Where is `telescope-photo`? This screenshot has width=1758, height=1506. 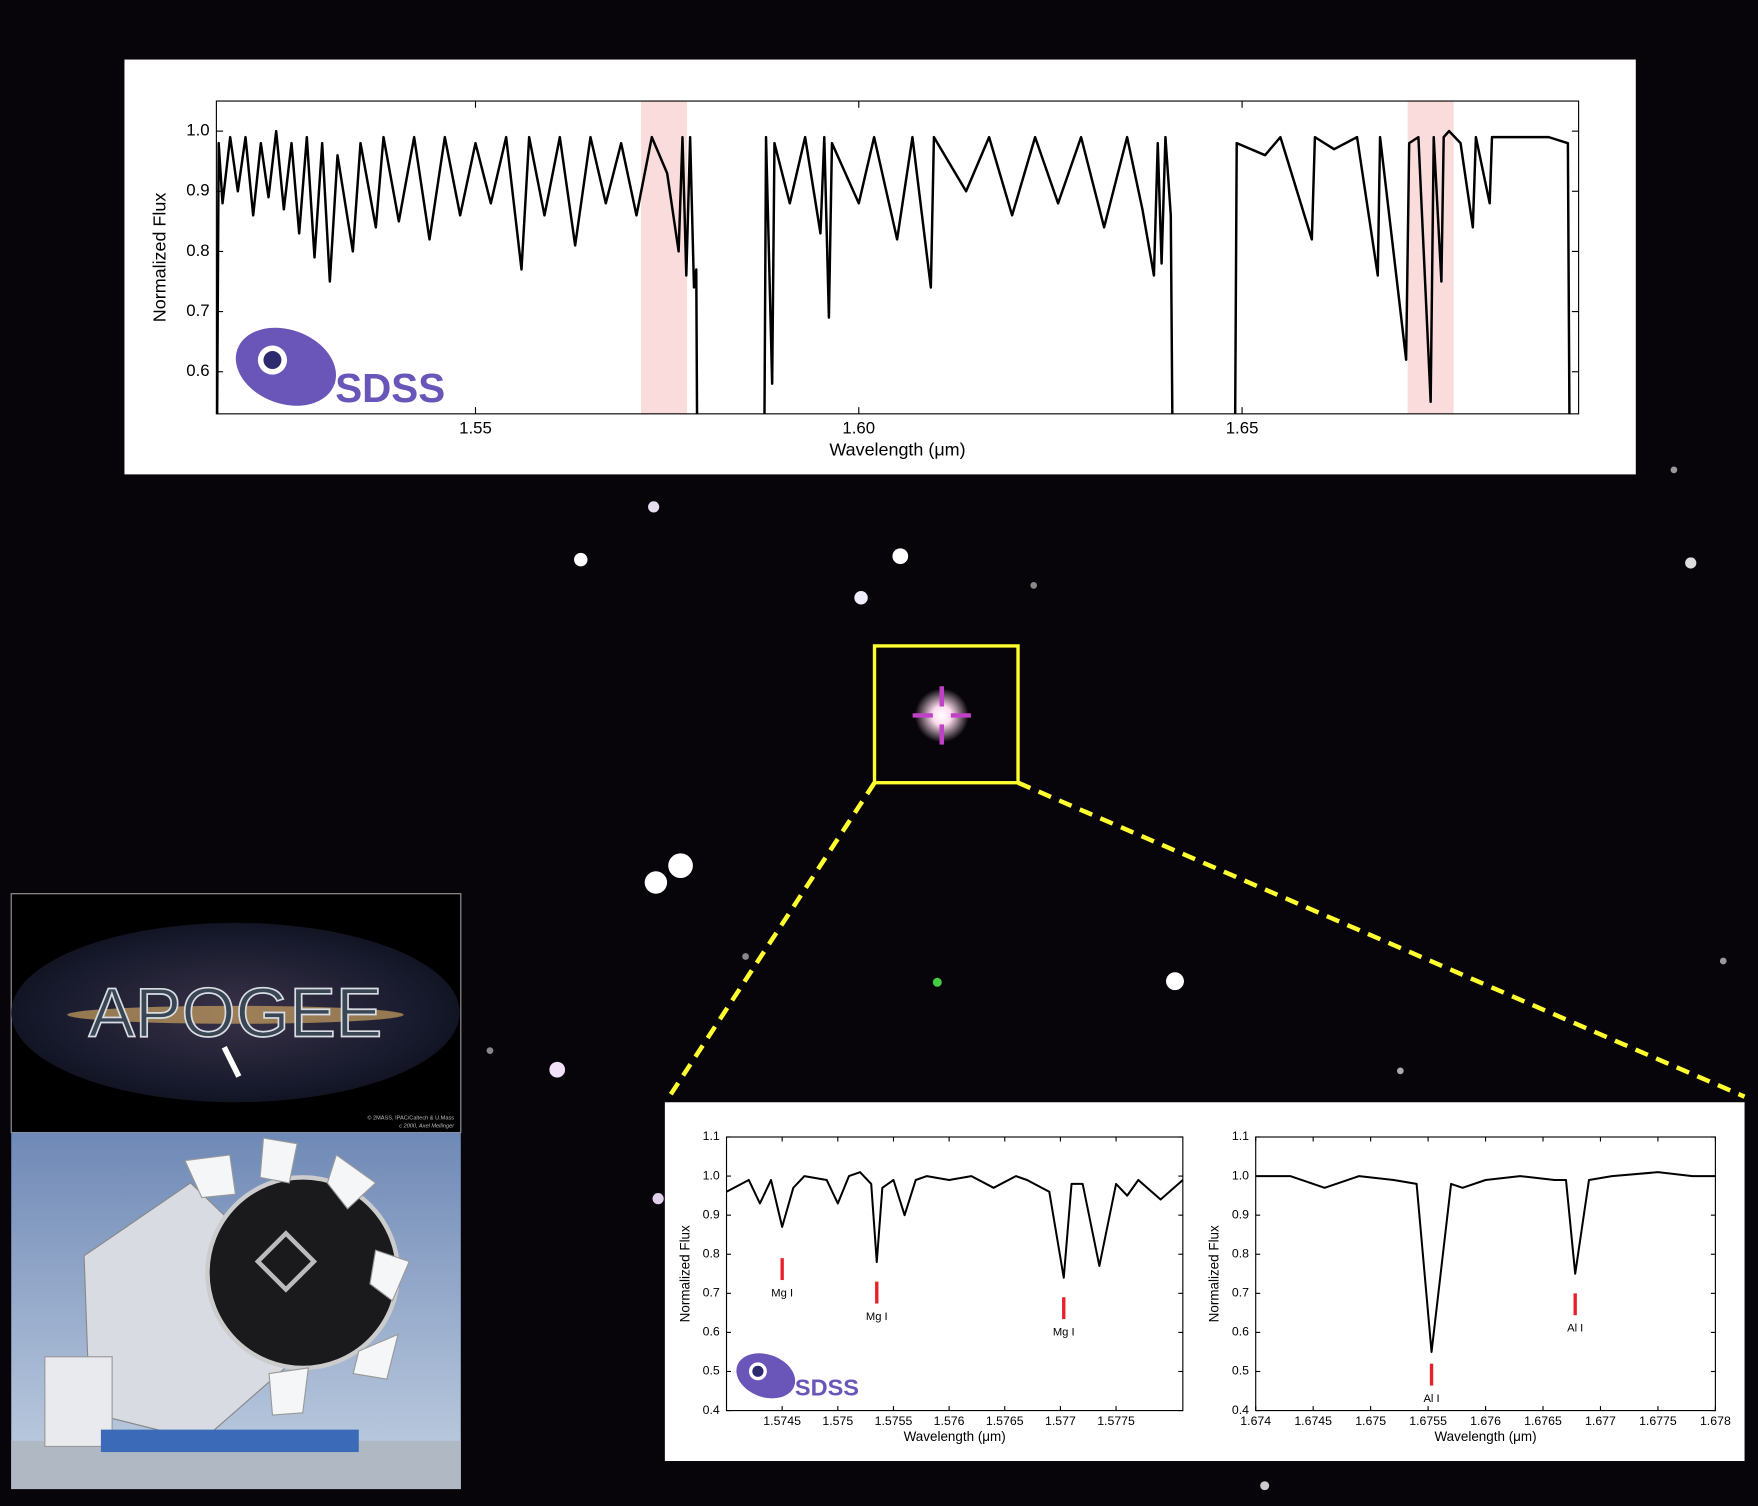 telescope-photo is located at coordinates (236, 1311).